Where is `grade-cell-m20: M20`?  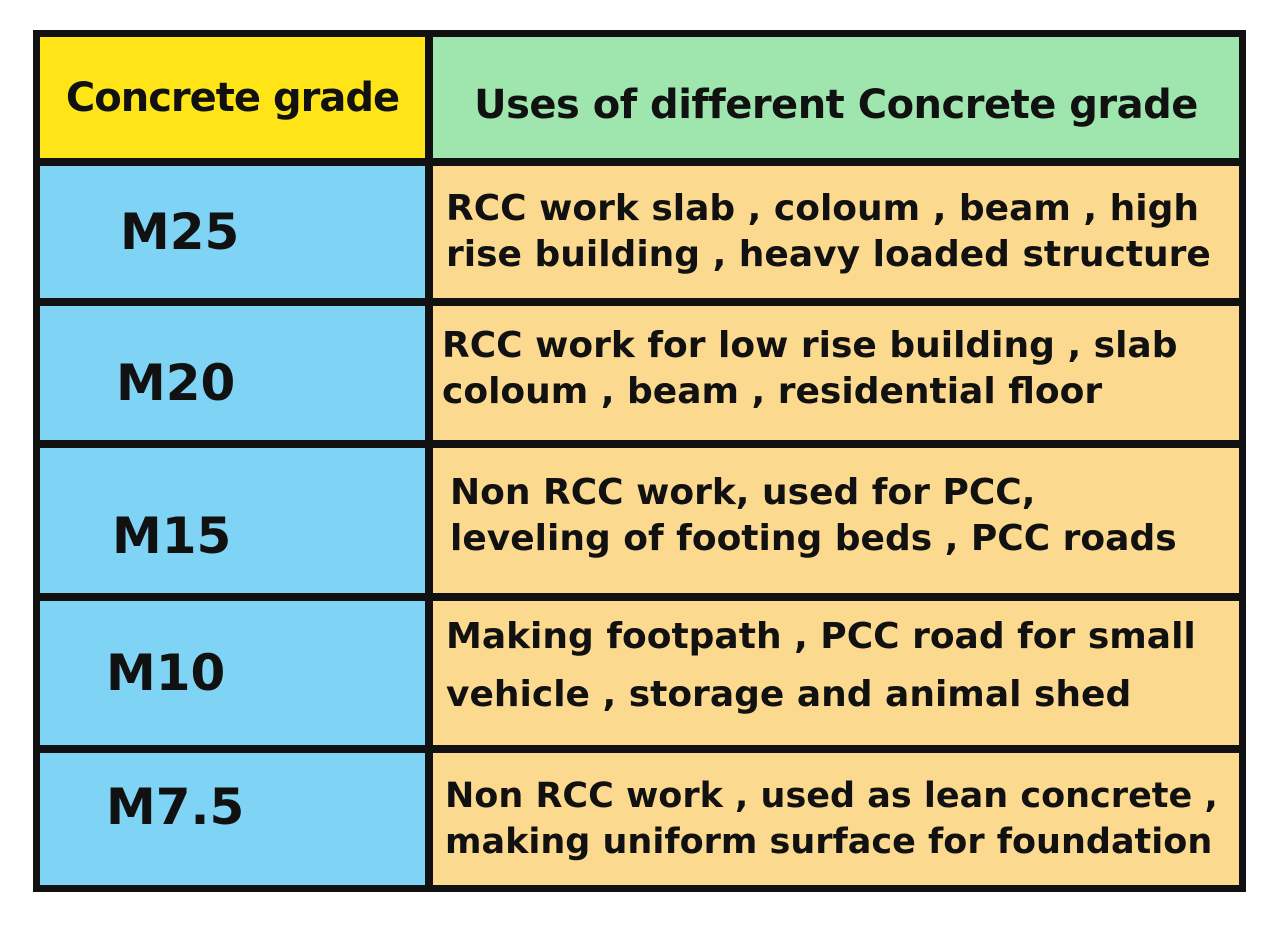
grade-cell-m20: M20 is located at coordinates (232, 373).